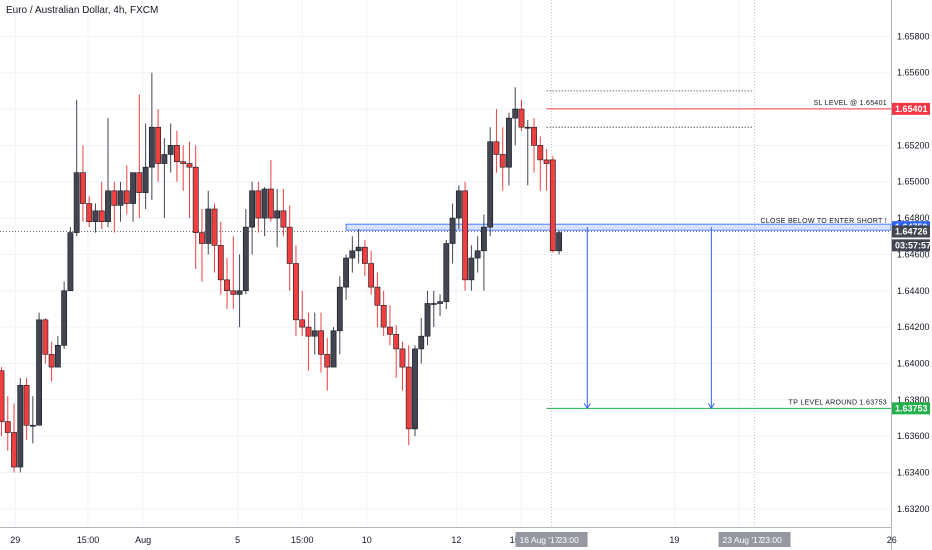 This screenshot has width=932, height=550. I want to click on level-label: TP LEVEL AROUND 1.63753, so click(838, 402).